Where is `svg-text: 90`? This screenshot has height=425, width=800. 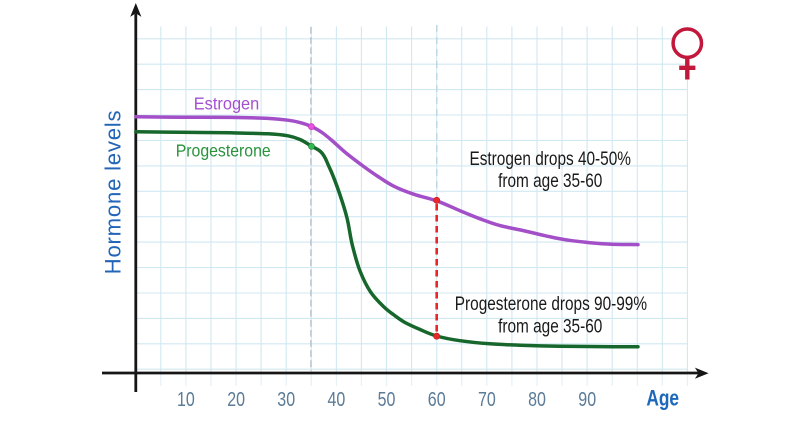 svg-text: 90 is located at coordinates (587, 398).